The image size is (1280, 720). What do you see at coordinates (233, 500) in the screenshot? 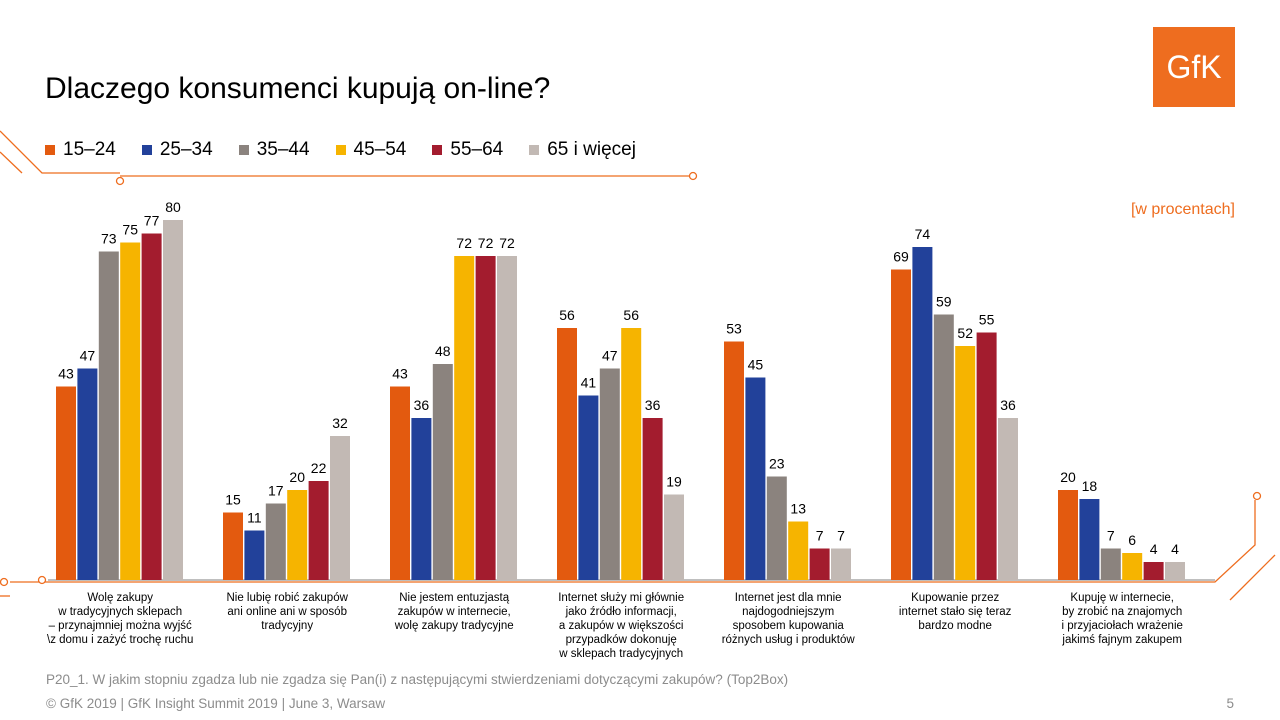
I see `data-label: 15` at bounding box center [233, 500].